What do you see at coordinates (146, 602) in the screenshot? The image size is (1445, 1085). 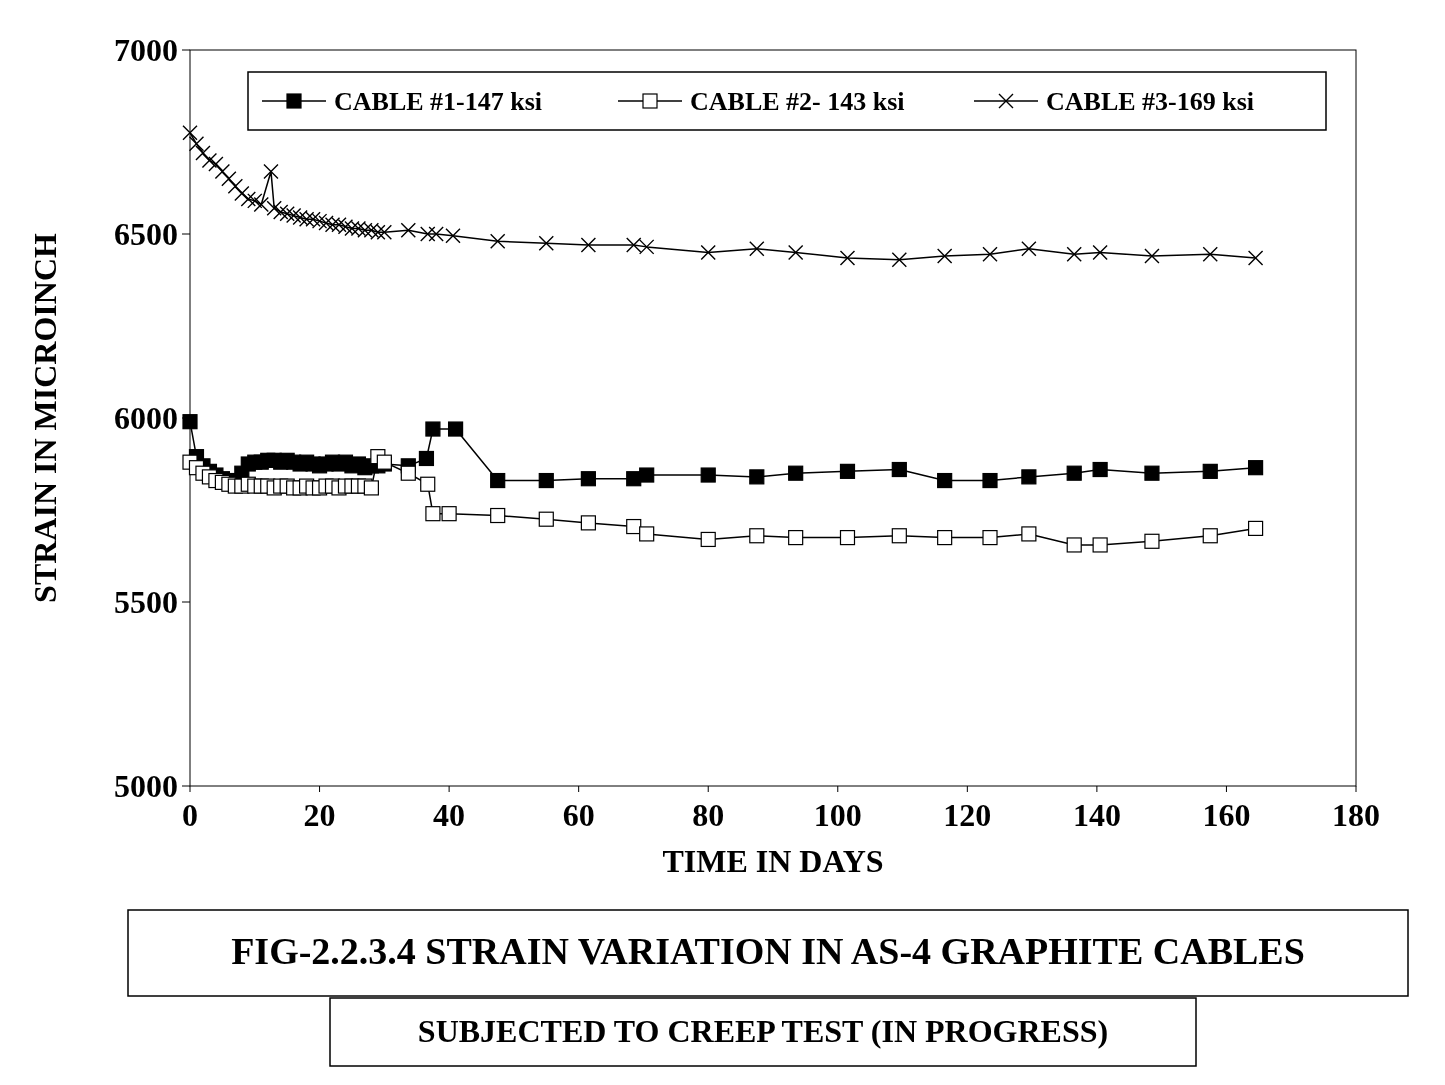 I see `y-tick-label: 5500` at bounding box center [146, 602].